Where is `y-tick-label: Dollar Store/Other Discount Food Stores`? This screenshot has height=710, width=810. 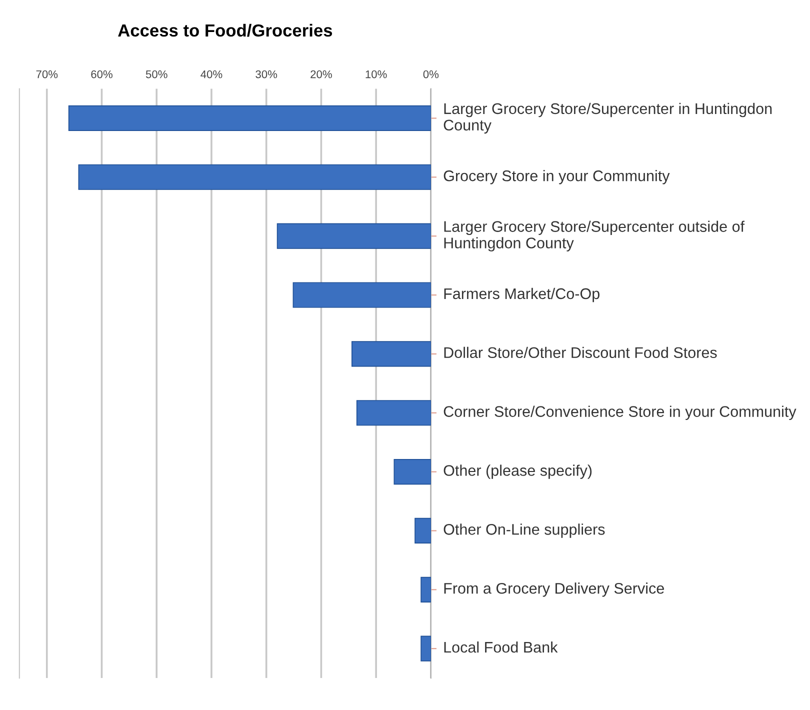
y-tick-label: Dollar Store/Other Discount Food Stores is located at coordinates (580, 352).